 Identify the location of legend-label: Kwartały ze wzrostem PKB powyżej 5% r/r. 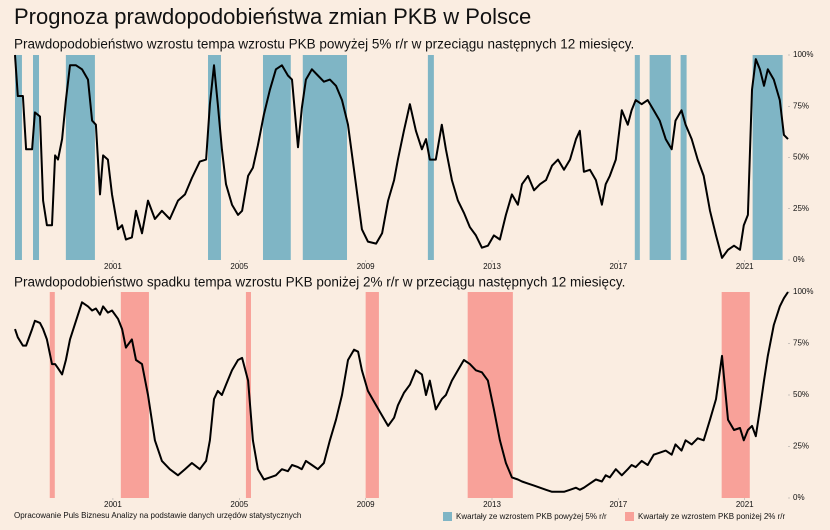
(531, 516).